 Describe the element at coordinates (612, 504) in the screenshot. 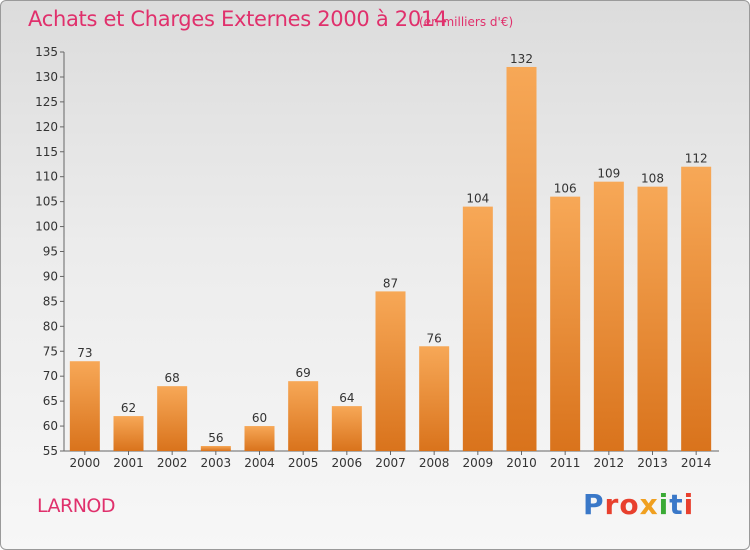

I see `logo-letter: r` at that location.